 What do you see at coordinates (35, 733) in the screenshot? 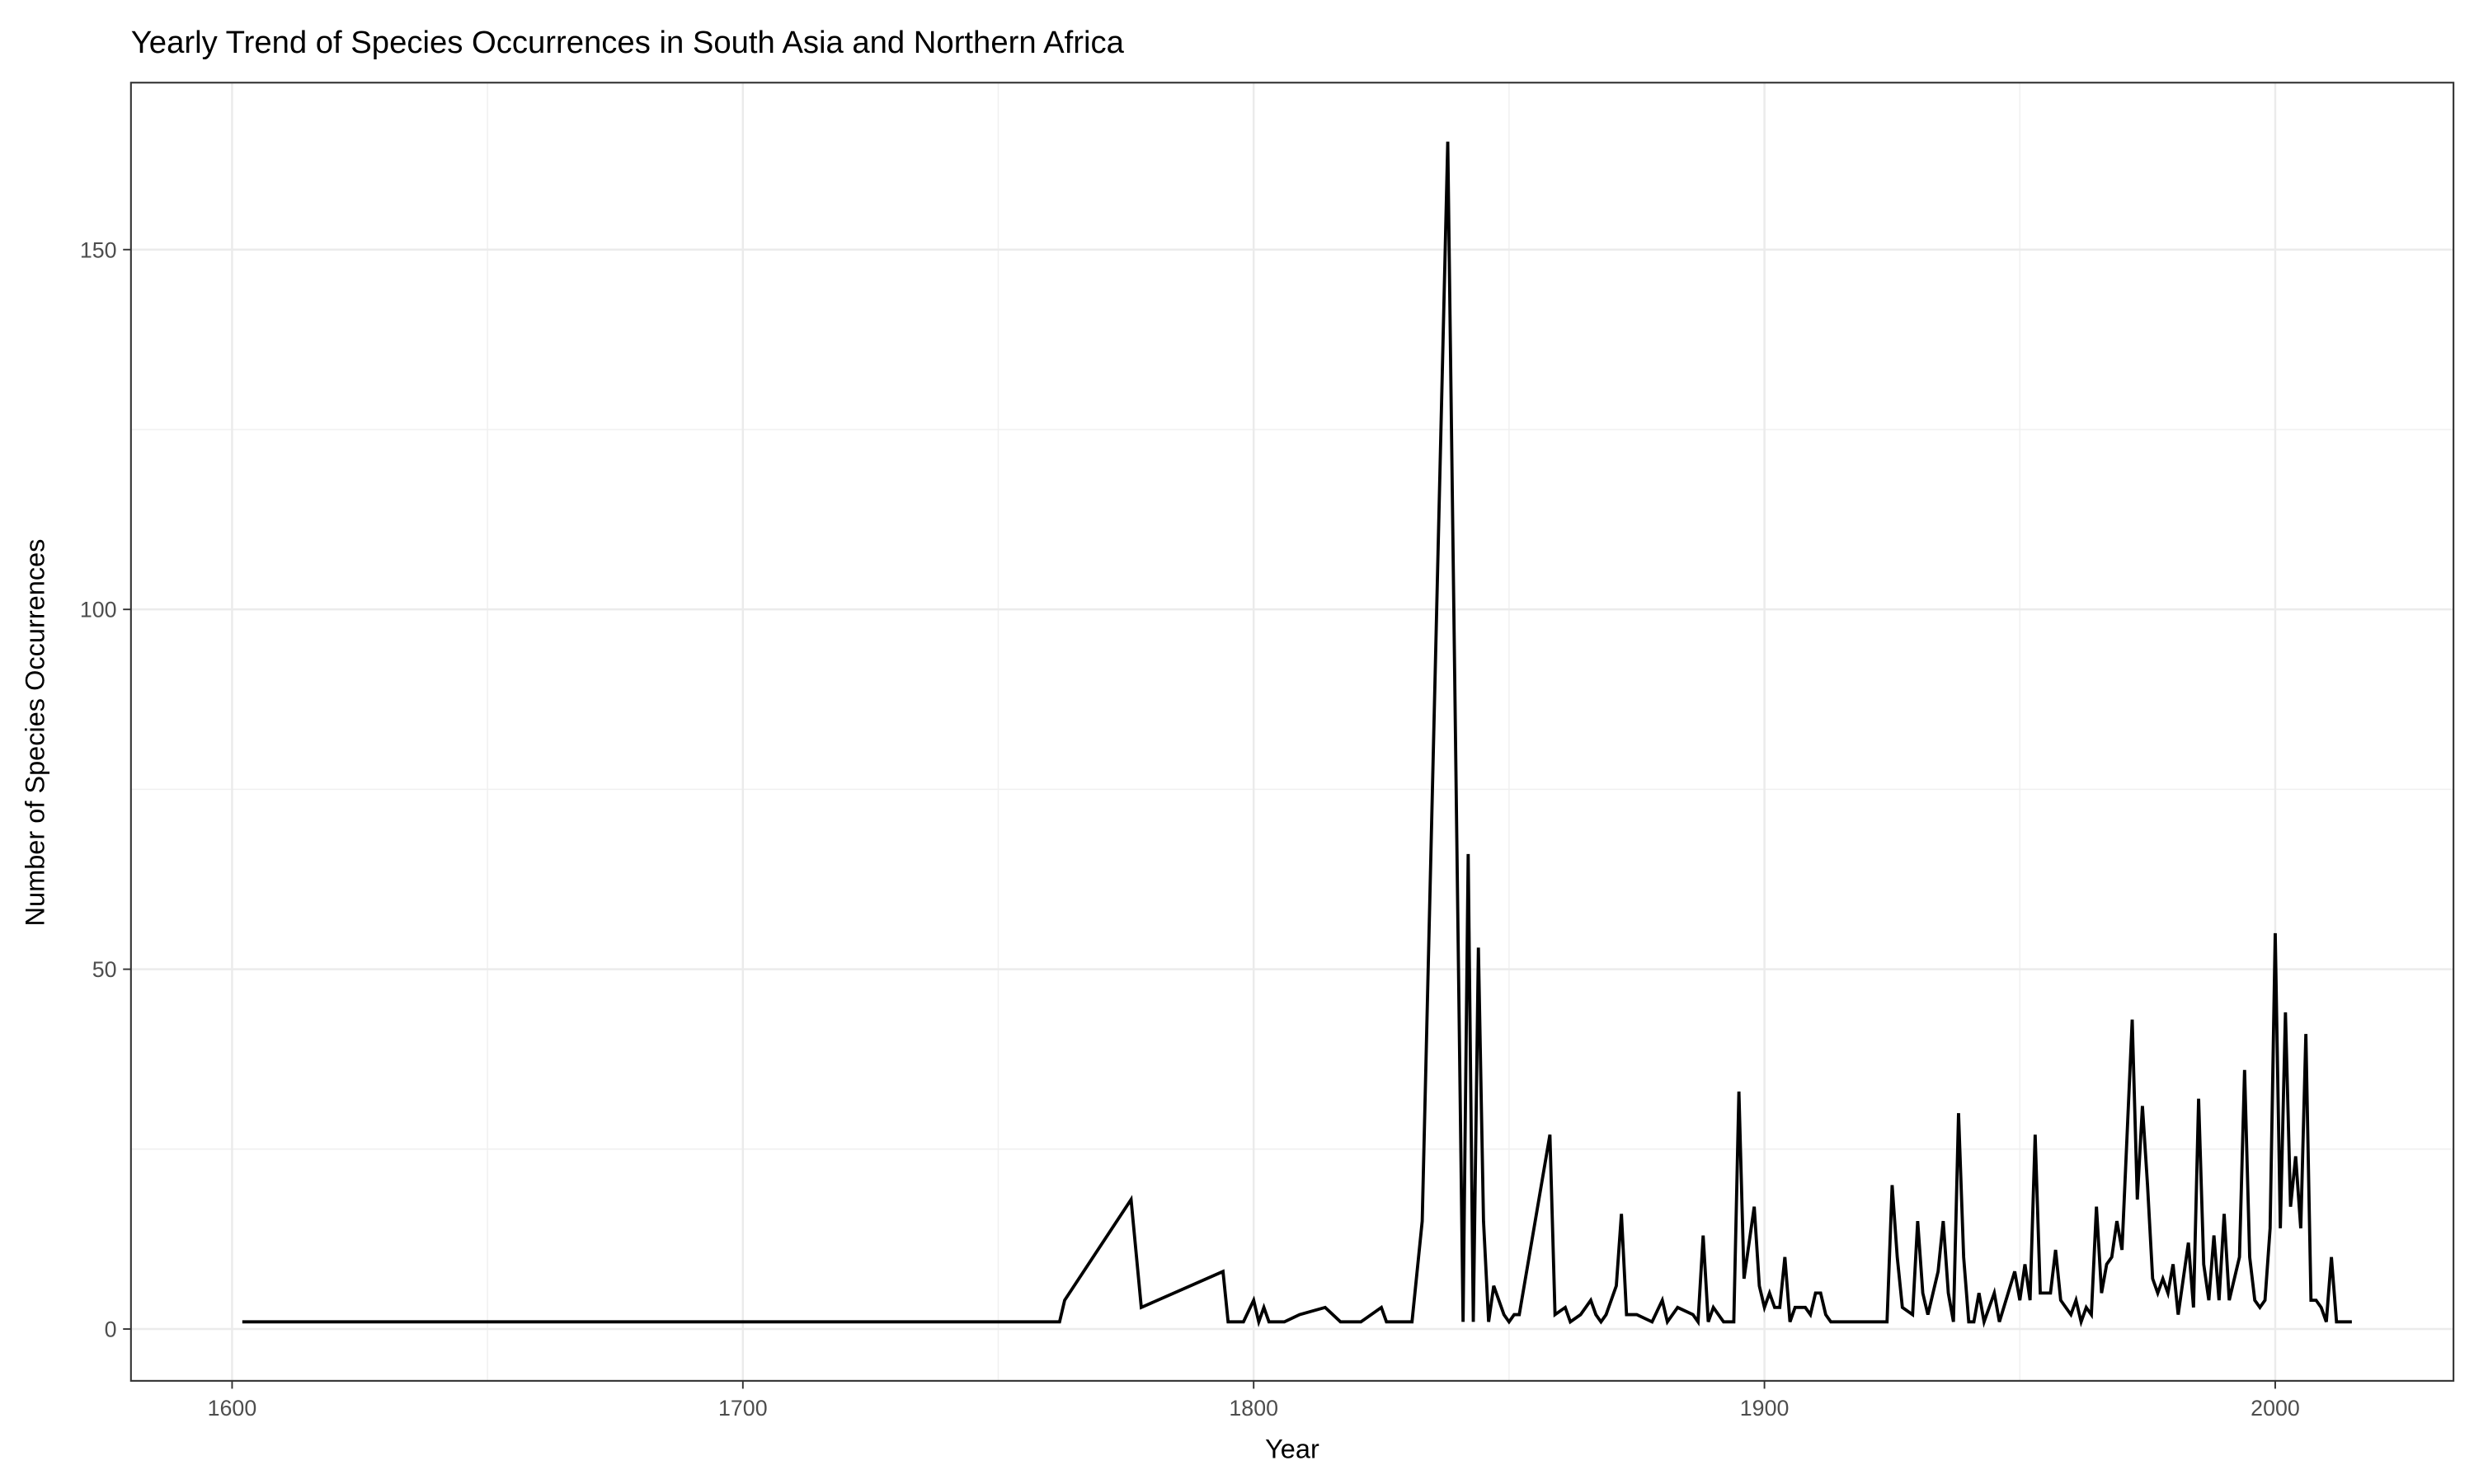
I see `y-axis-label: Number of Species Occurrences` at bounding box center [35, 733].